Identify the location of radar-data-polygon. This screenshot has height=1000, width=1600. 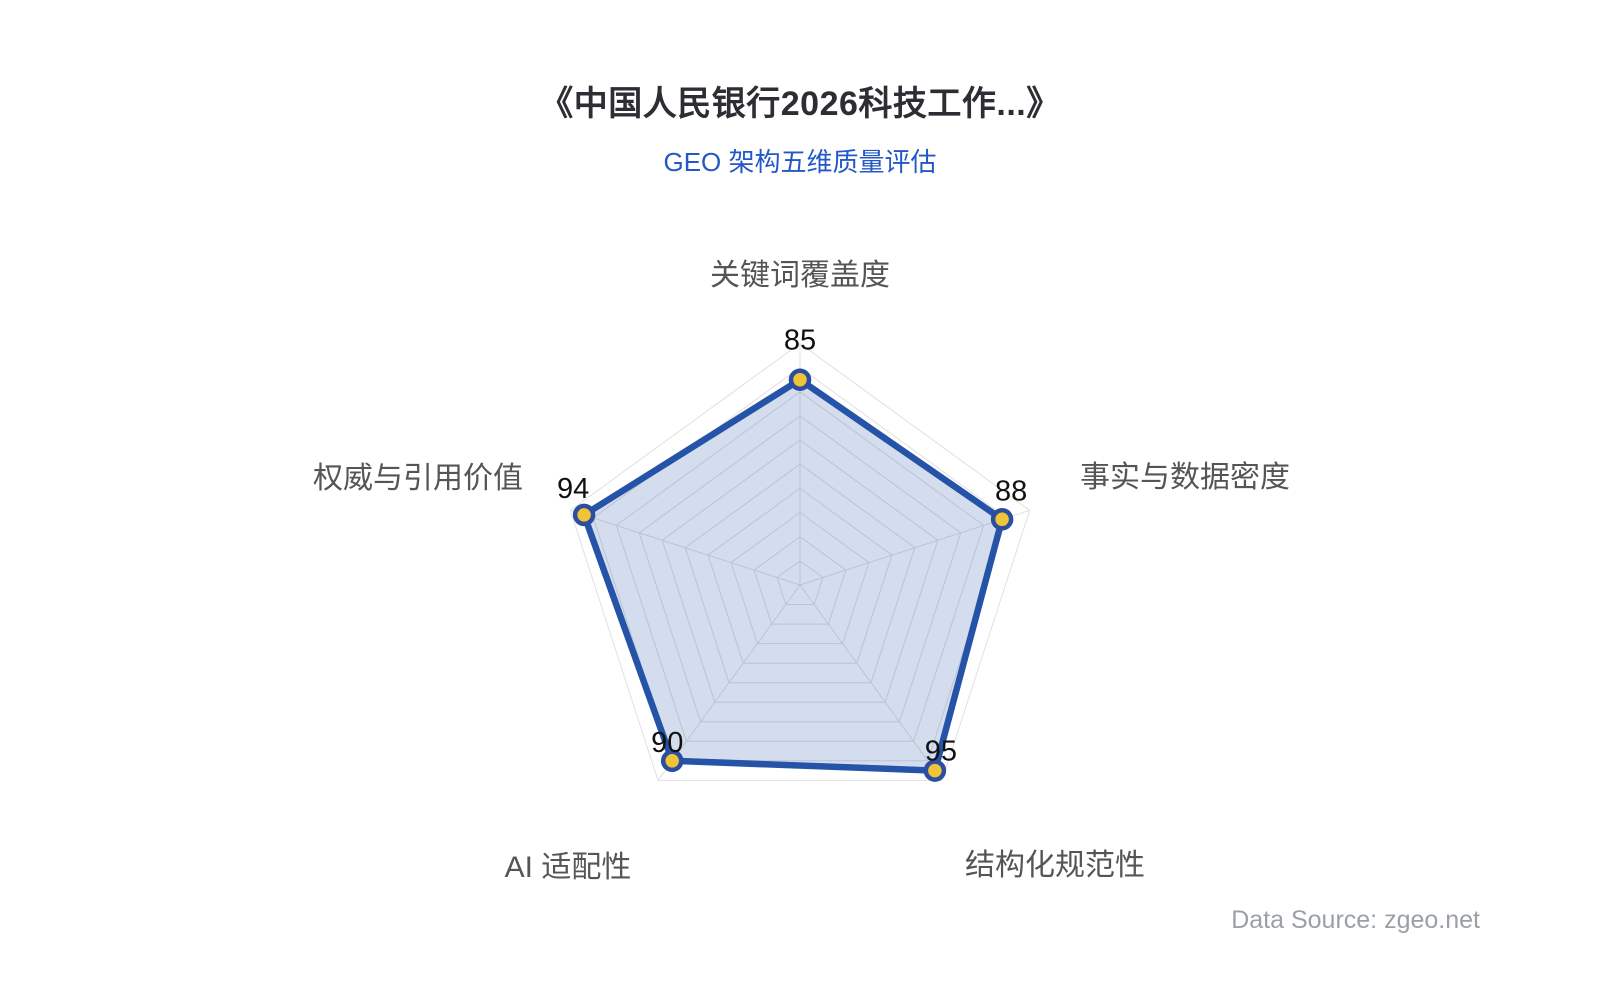
(793, 575).